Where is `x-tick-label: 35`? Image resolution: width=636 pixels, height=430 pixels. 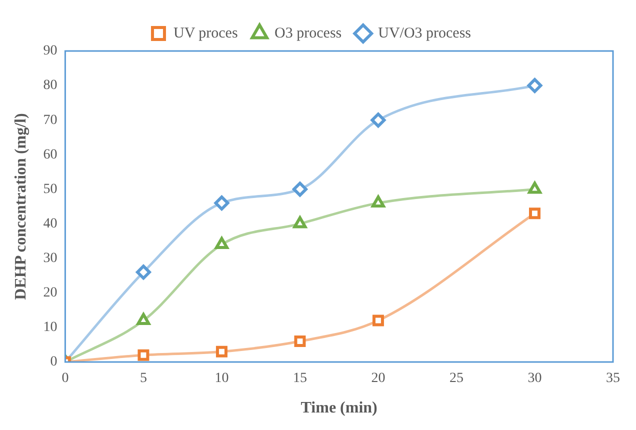
x-tick-label: 35 is located at coordinates (613, 378).